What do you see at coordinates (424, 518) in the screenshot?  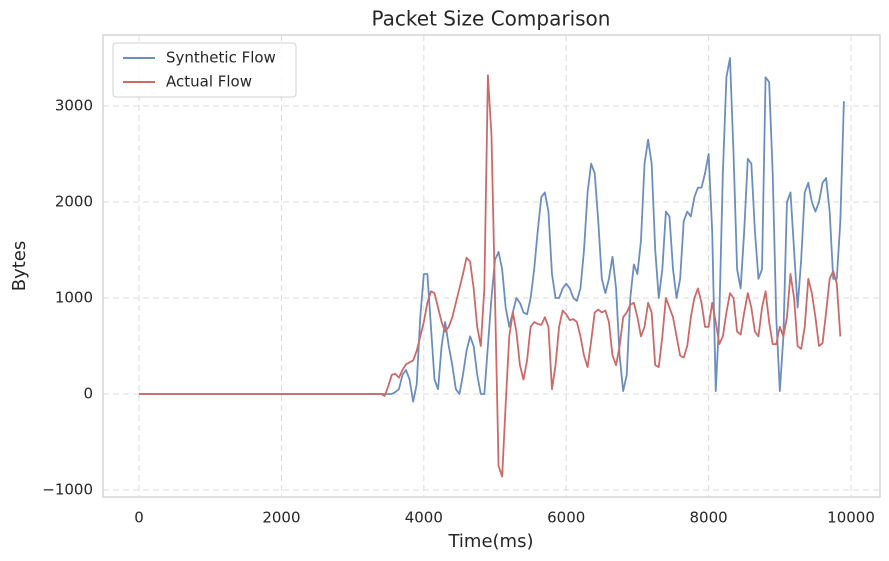 I see `x-tick-label: 4000` at bounding box center [424, 518].